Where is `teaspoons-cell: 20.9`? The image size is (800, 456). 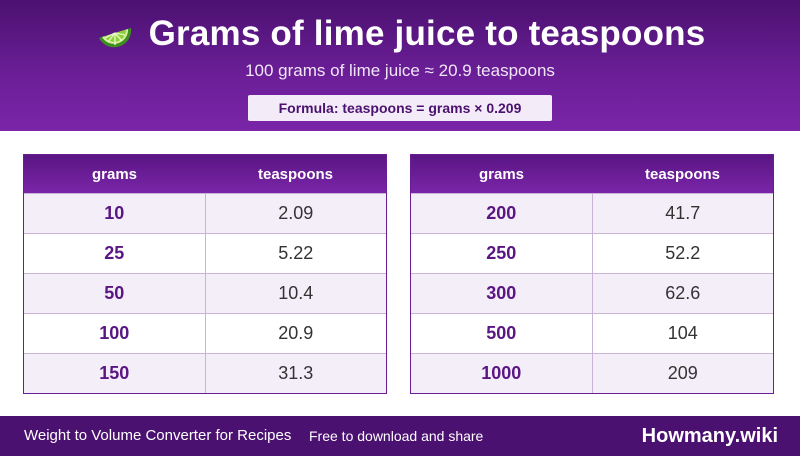
teaspoons-cell: 20.9 is located at coordinates (296, 333).